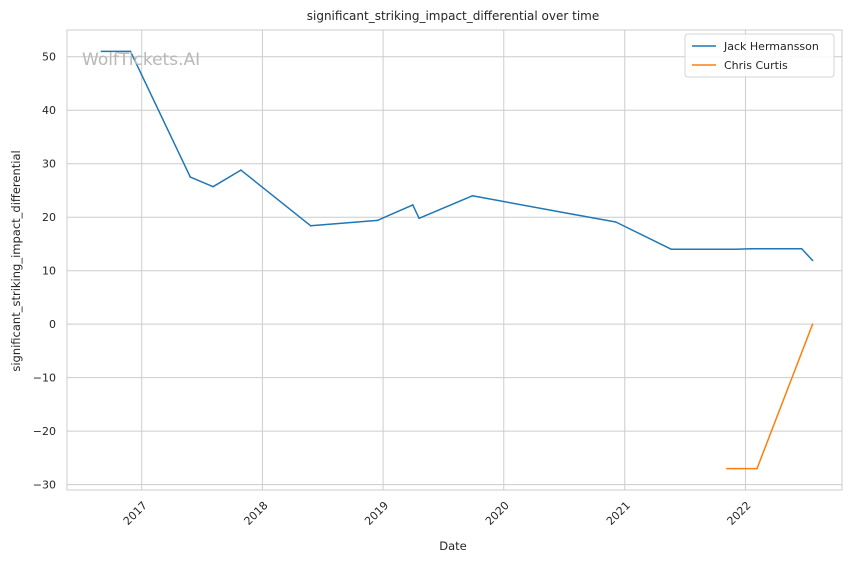 The image size is (850, 561). I want to click on legend-box, so click(759, 55).